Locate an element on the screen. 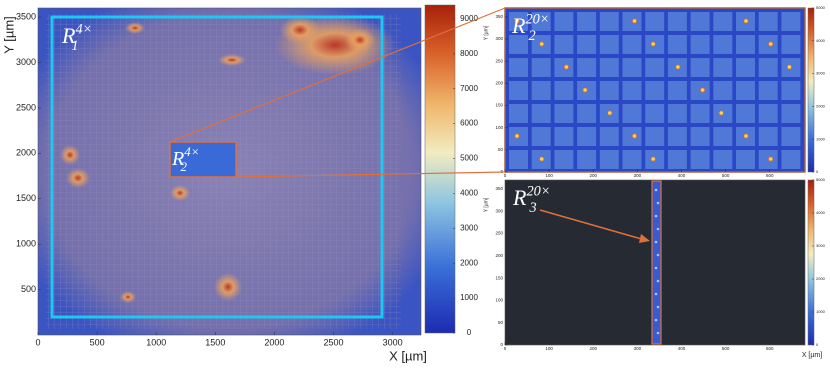 The height and width of the screenshot is (368, 830). x-tick-label: 1500 is located at coordinates (215, 342).